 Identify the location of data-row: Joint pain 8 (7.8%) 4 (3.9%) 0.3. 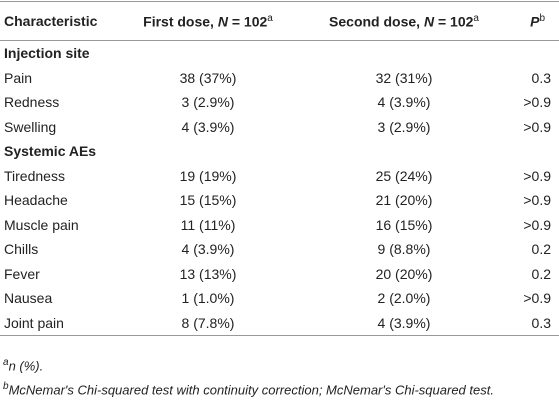
(279, 323).